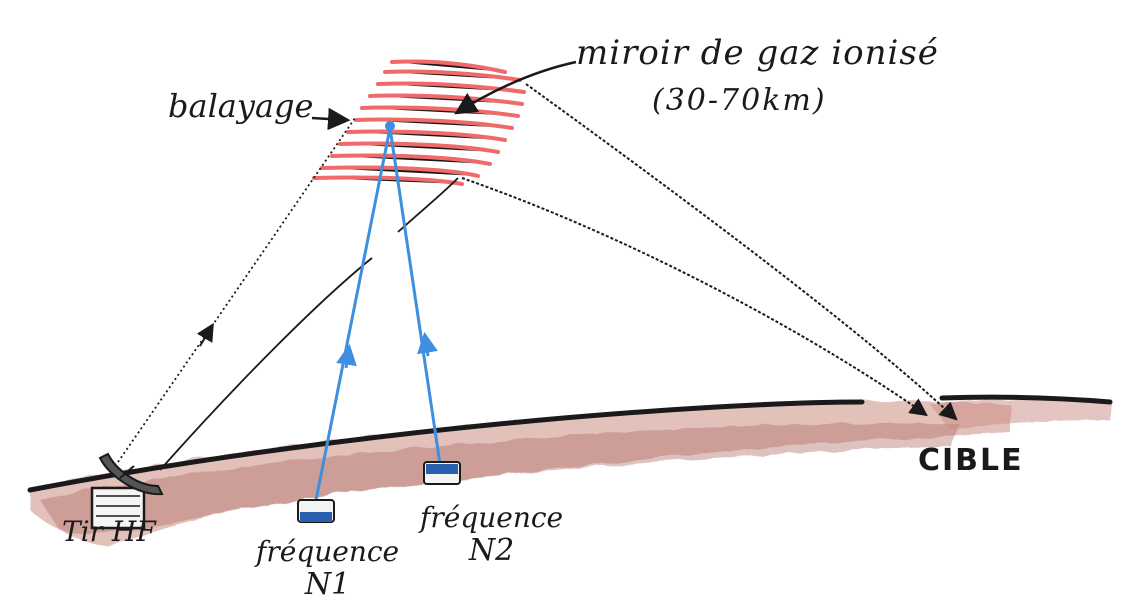 This screenshot has width=1122, height=602. I want to click on emitter-beam-left, so click(236, 290).